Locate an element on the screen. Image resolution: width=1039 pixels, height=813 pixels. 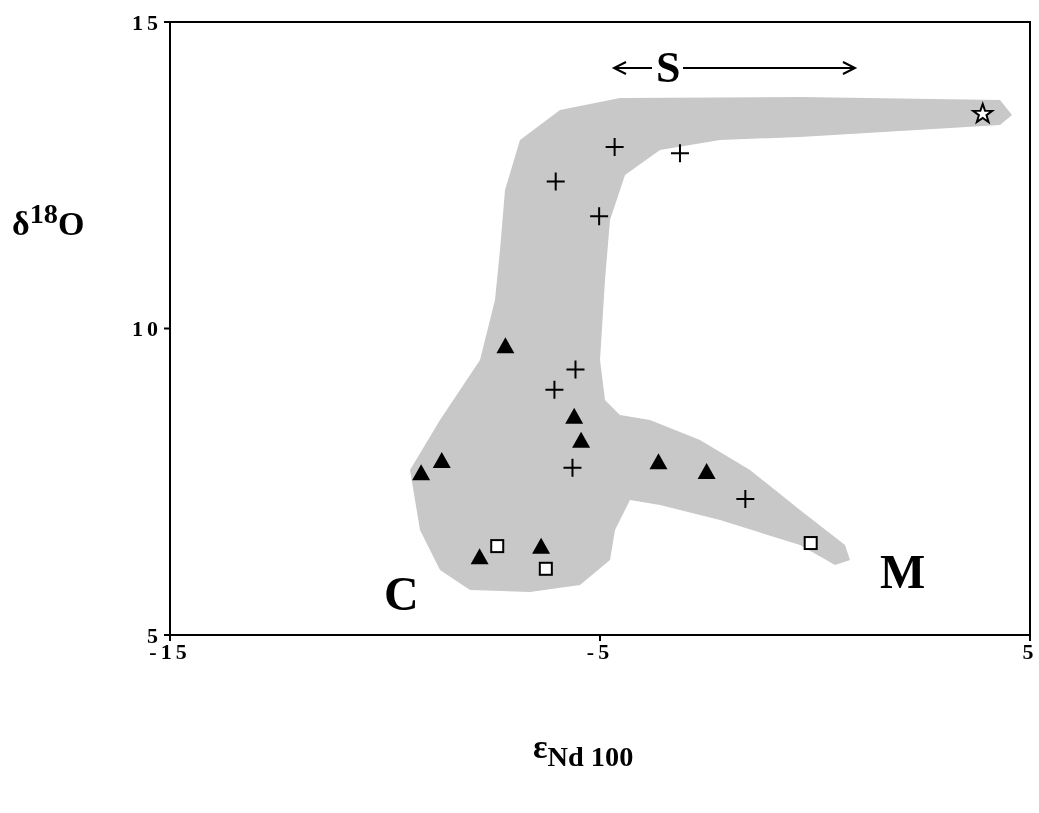
y-axis-title: δ$^{18}$O is located at coordinates (48, 221).